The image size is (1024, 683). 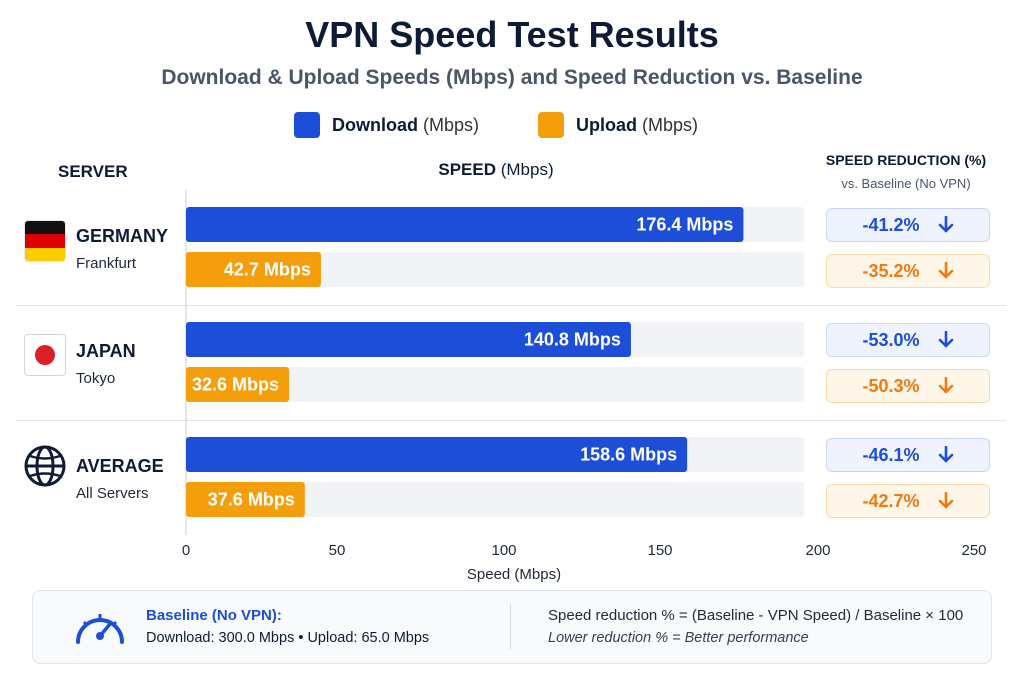 What do you see at coordinates (251, 500) in the screenshot?
I see `upload-bar-label: 37.6 Mbps` at bounding box center [251, 500].